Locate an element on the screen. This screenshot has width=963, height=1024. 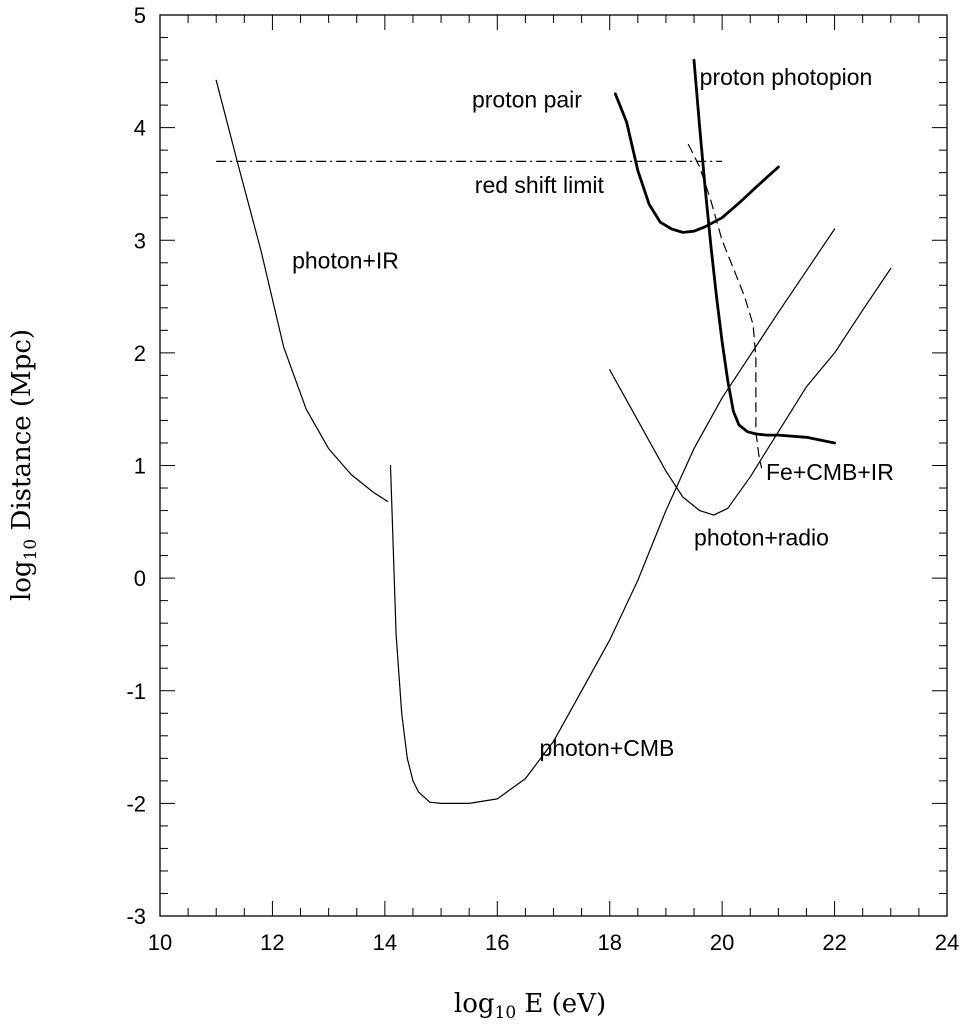
y-axis-title: log10 Distance (Mpc) is located at coordinates (24, 465).